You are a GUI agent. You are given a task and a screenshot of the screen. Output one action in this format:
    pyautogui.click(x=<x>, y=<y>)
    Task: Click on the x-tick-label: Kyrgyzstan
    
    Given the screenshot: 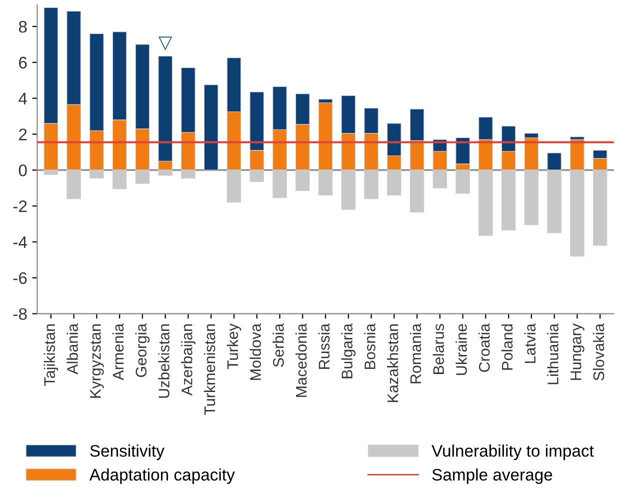 What is the action you would take?
    pyautogui.click(x=97, y=361)
    